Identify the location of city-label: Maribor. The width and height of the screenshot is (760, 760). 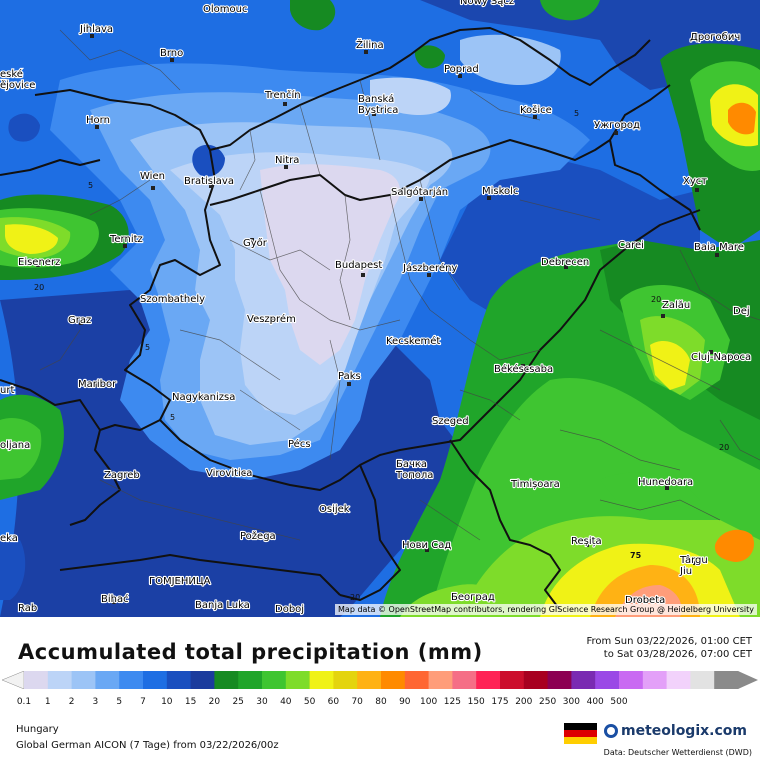
(97, 384).